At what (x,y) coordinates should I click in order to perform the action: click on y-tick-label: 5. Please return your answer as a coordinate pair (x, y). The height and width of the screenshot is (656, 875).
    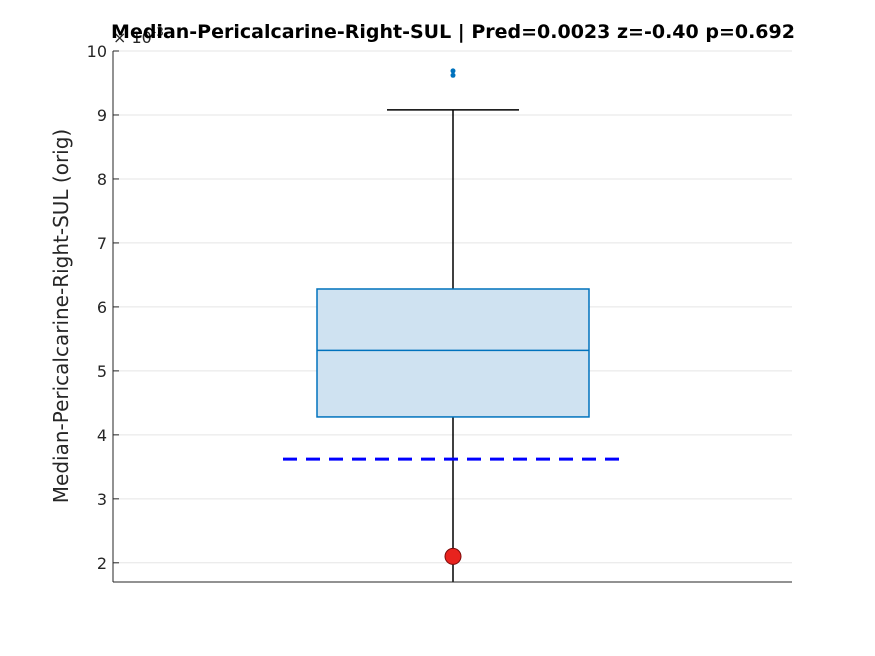
    Looking at the image, I should click on (102, 371).